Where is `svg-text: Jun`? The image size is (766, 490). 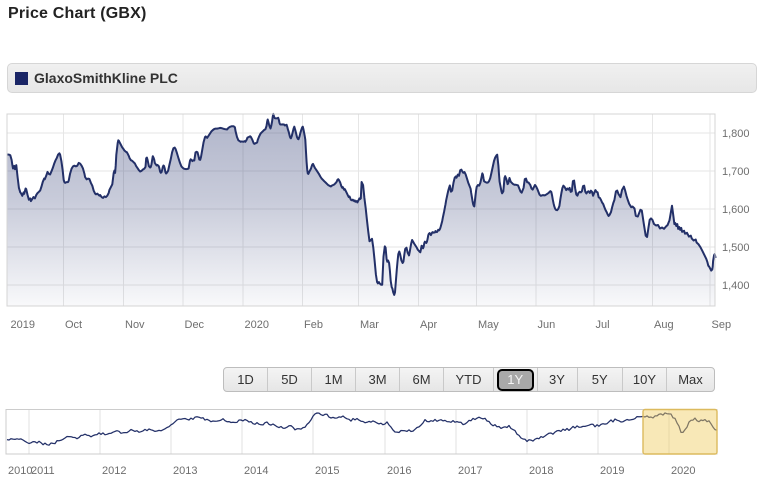
svg-text: Jun is located at coordinates (547, 325).